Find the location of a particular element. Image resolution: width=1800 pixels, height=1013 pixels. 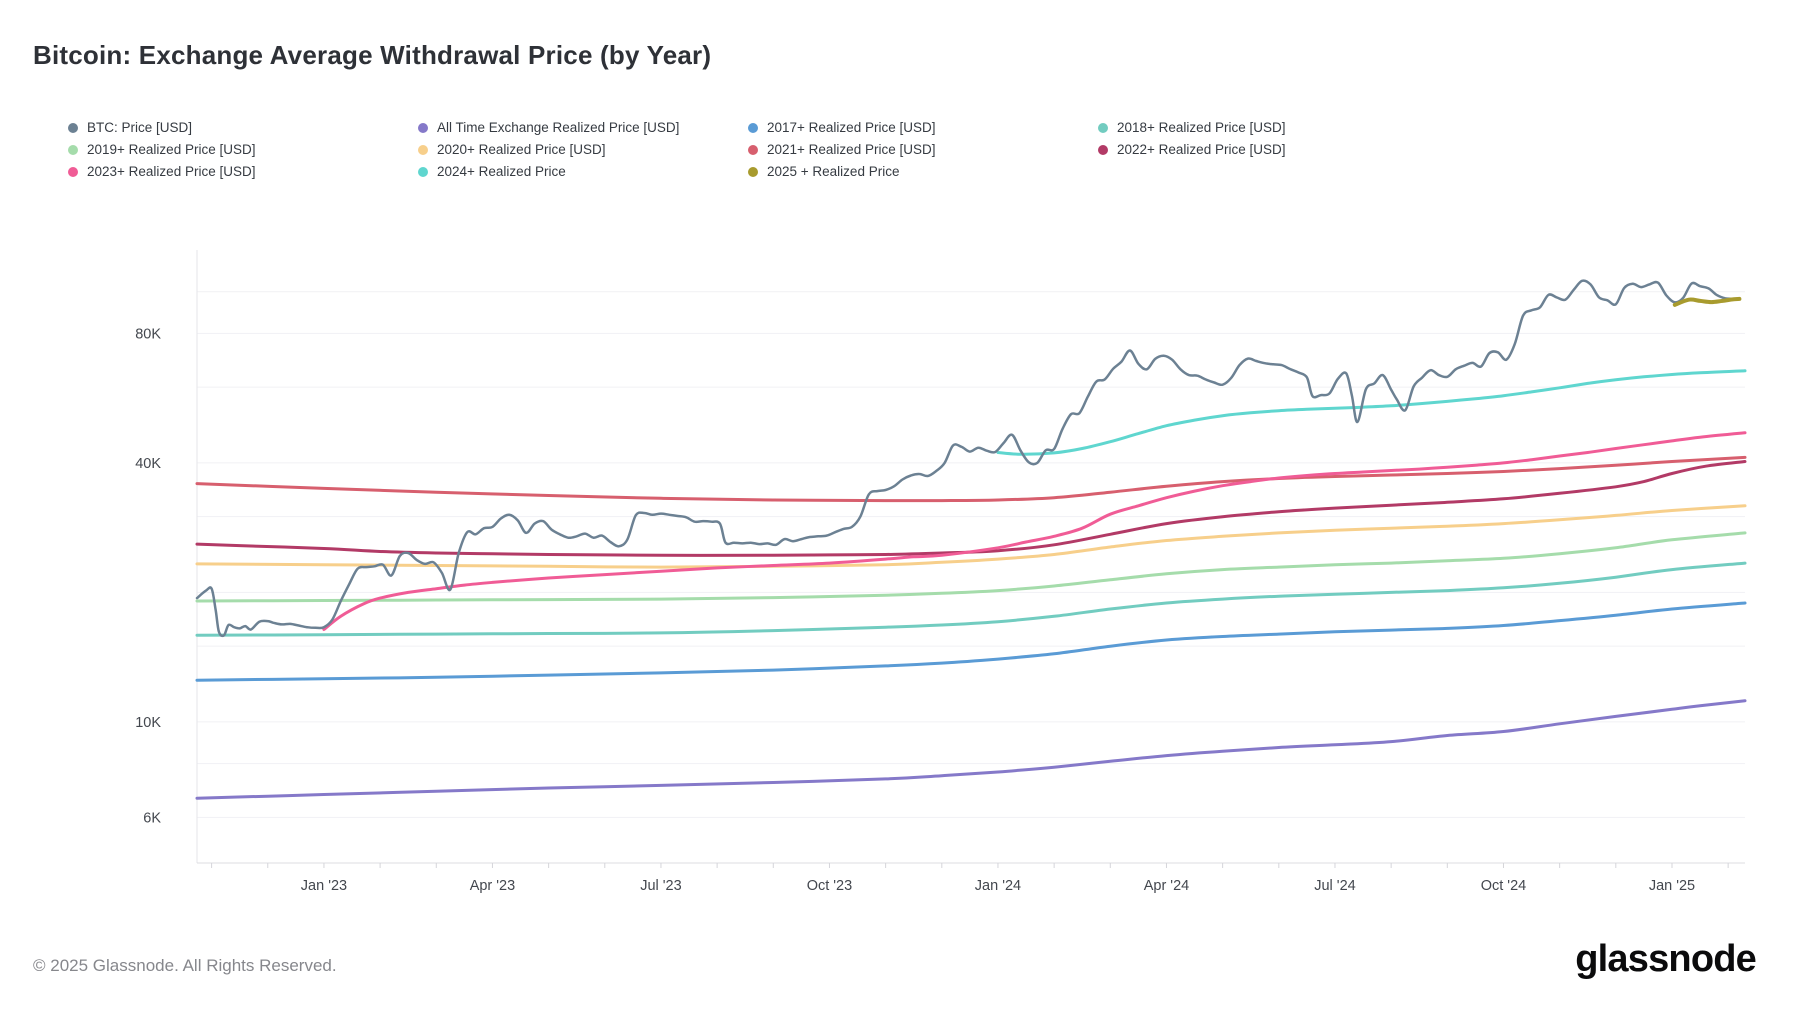

x-tick-label: Oct '24 is located at coordinates (1503, 886).